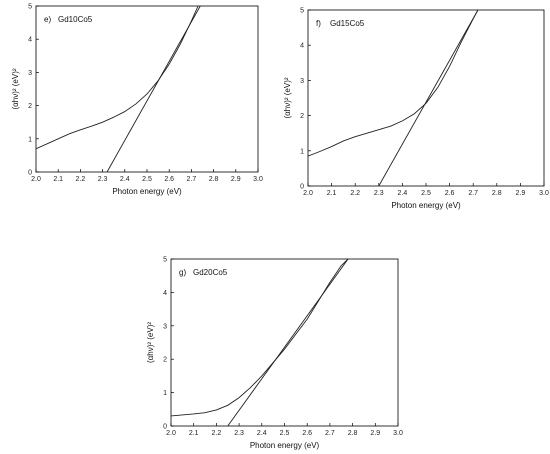 The image size is (550, 454). What do you see at coordinates (75, 19) in the screenshot?
I see `sample-label: Gd10Co5` at bounding box center [75, 19].